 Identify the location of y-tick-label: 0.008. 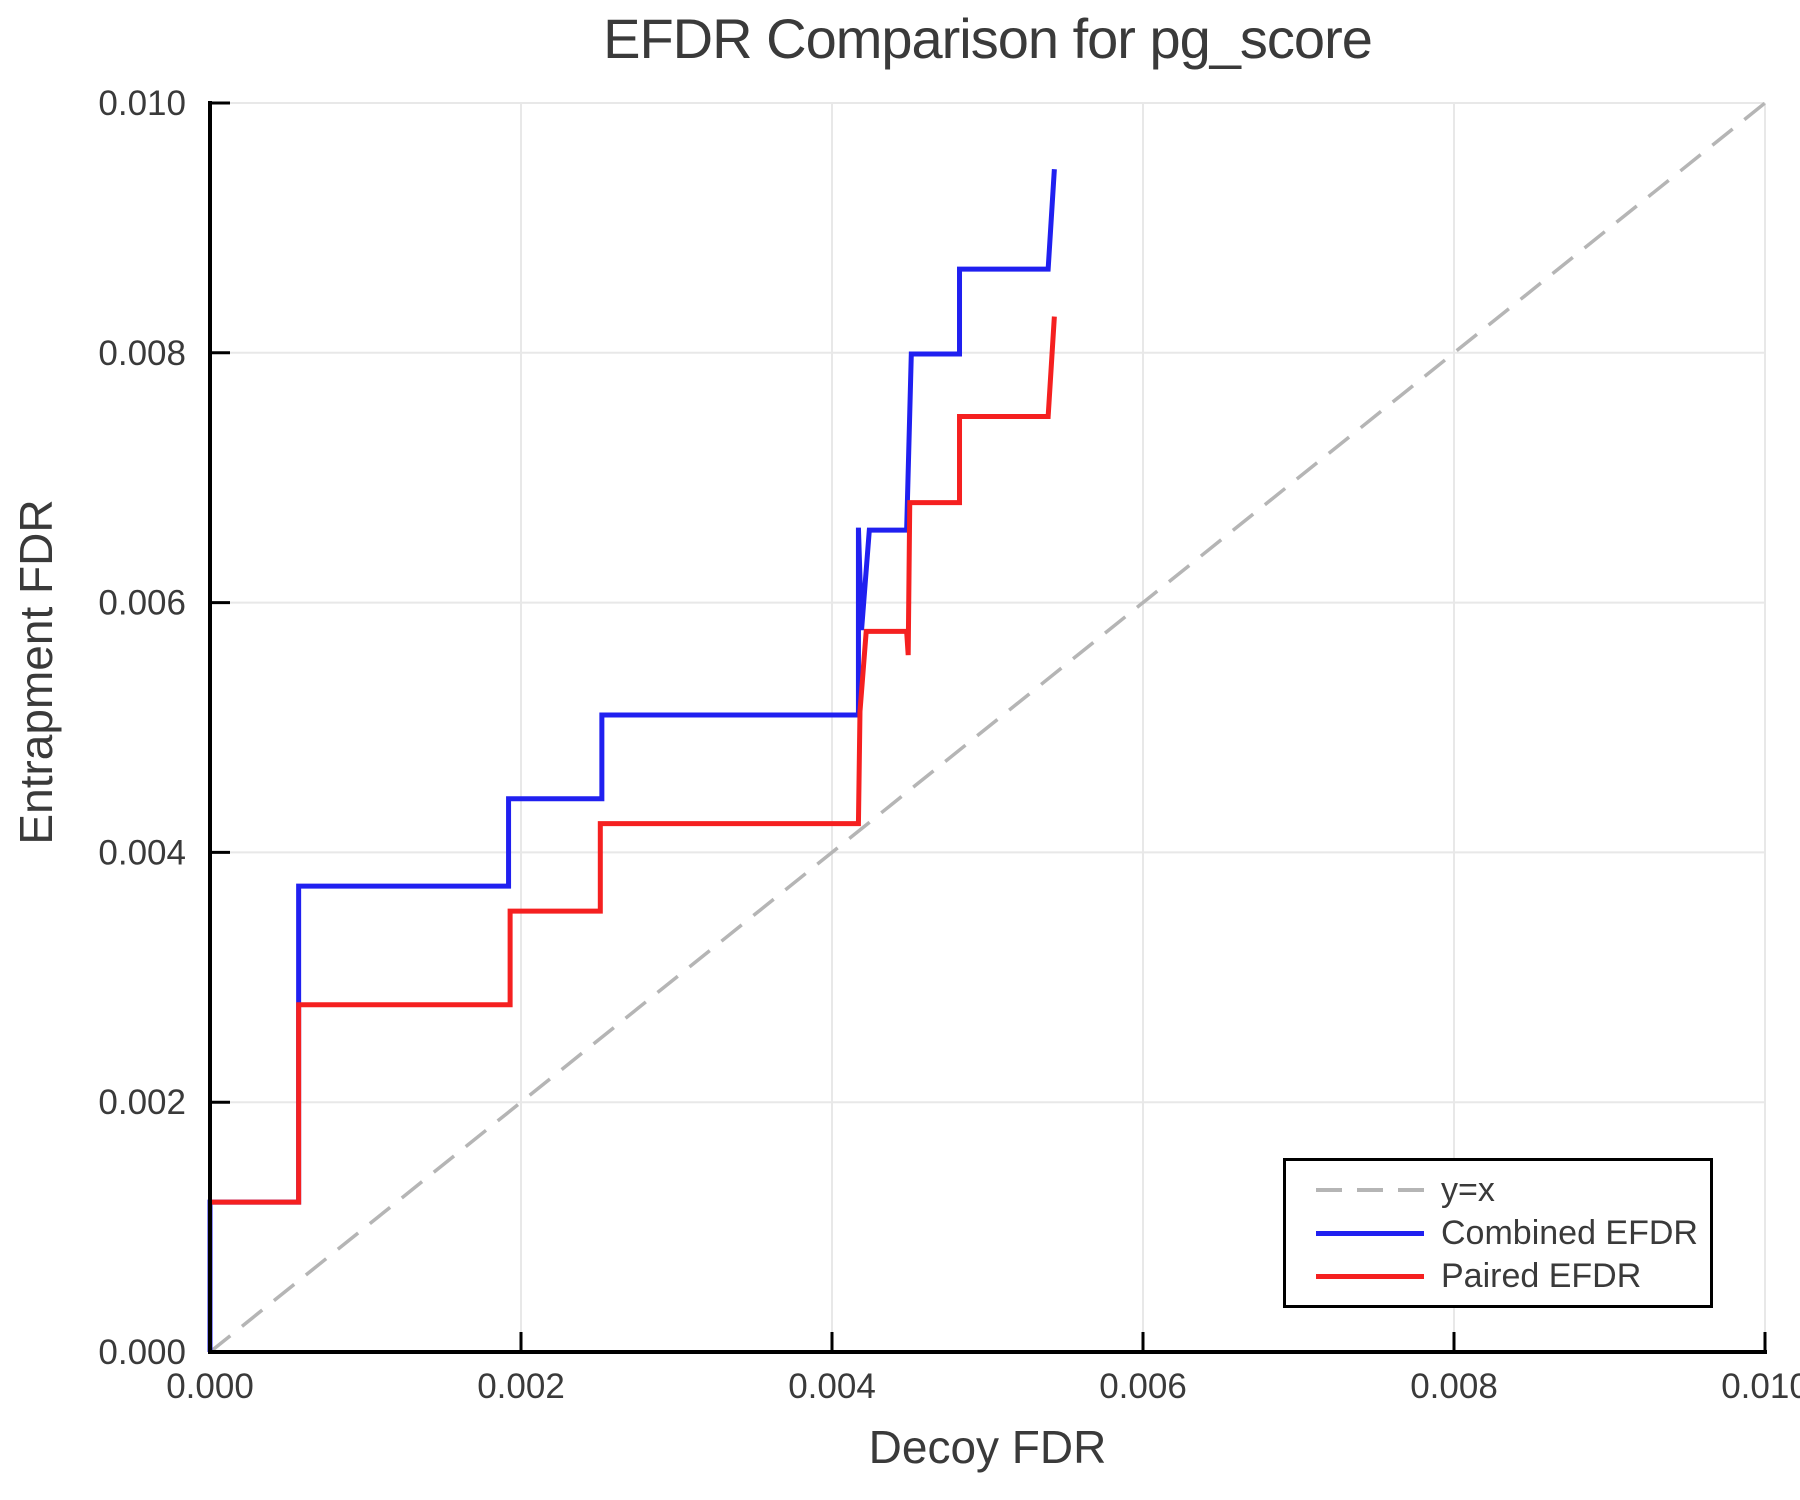
(142, 353).